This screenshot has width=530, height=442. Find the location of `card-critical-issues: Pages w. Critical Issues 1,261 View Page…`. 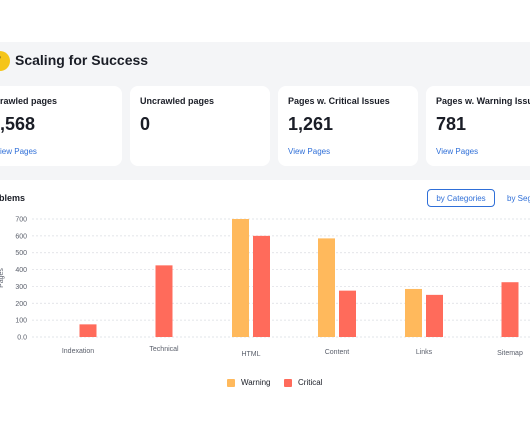

card-critical-issues: Pages w. Critical Issues 1,261 View Page… is located at coordinates (348, 126).